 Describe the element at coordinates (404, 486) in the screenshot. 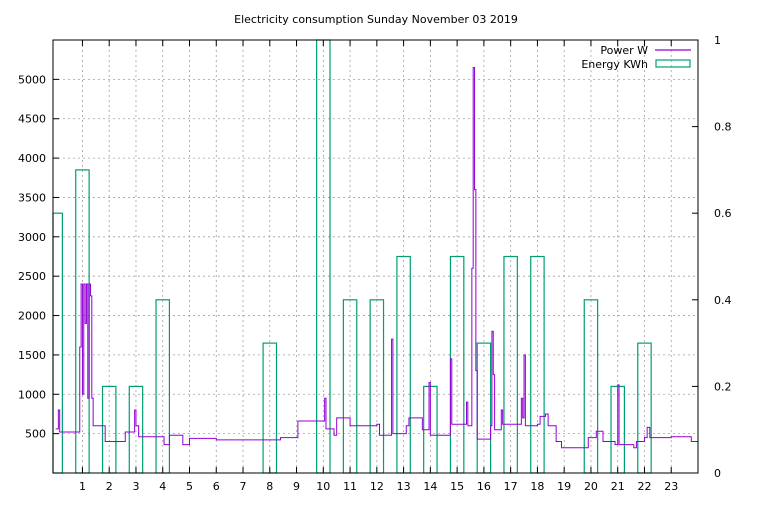

I see `x-tick-label: 13` at that location.